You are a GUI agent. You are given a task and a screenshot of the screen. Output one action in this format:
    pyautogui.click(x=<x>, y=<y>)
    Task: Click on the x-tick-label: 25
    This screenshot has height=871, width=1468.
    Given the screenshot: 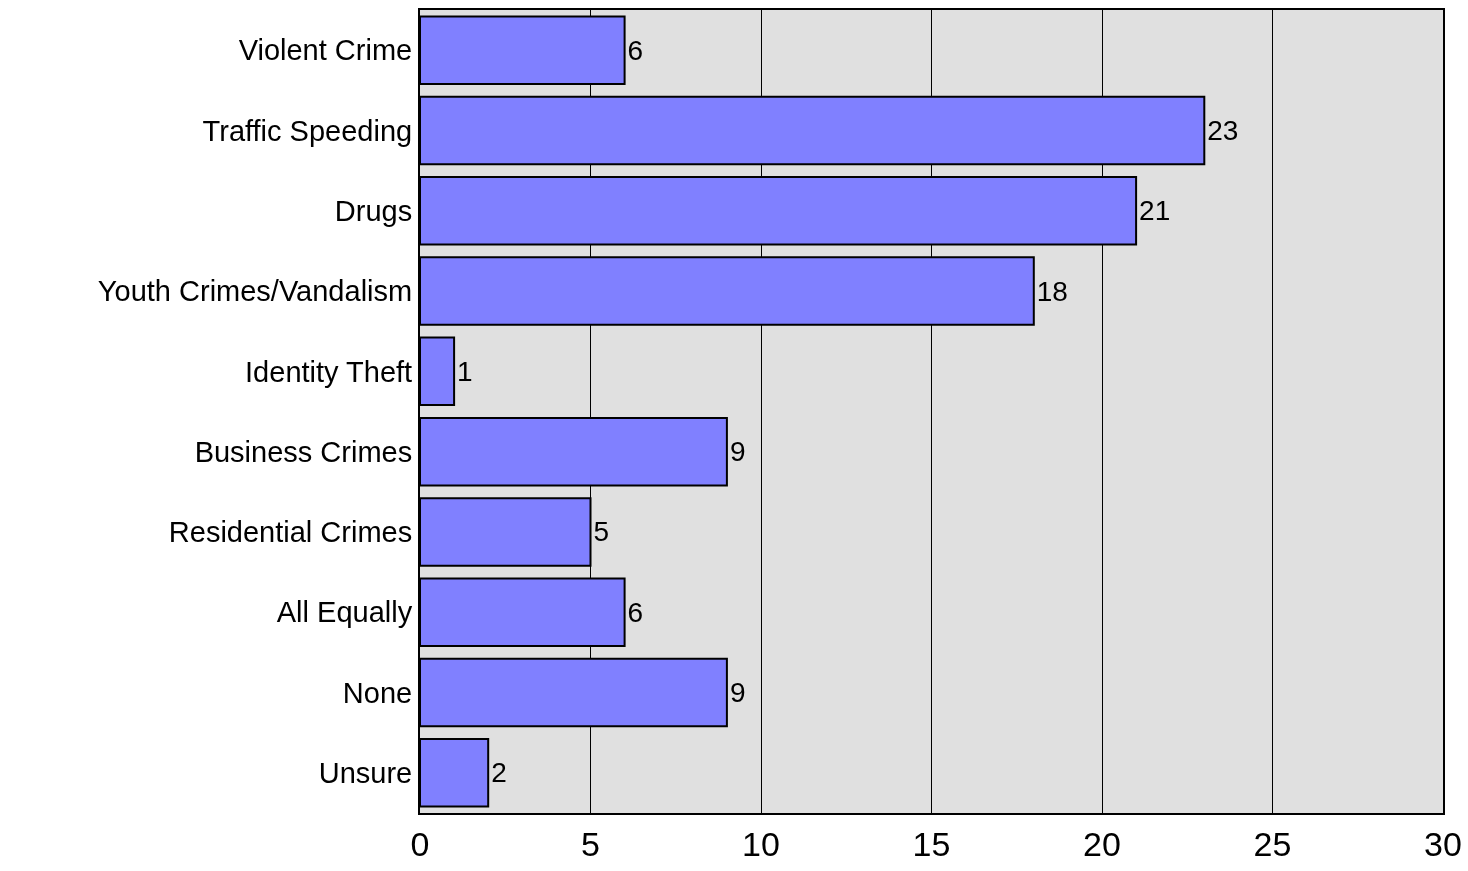 What is the action you would take?
    pyautogui.click(x=1272, y=843)
    